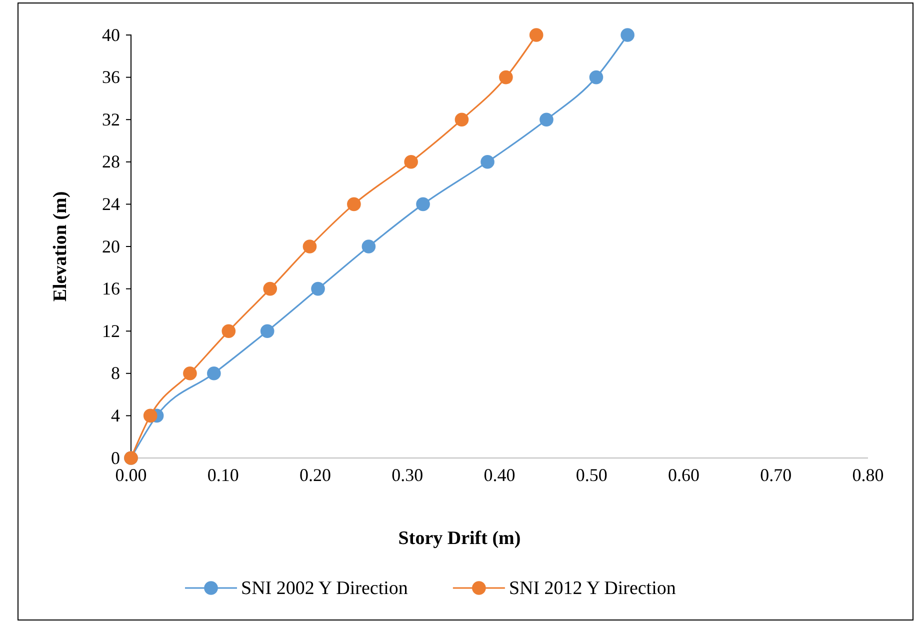 The image size is (916, 623). What do you see at coordinates (776, 474) in the screenshot?
I see `x-tick-label: 0.70` at bounding box center [776, 474].